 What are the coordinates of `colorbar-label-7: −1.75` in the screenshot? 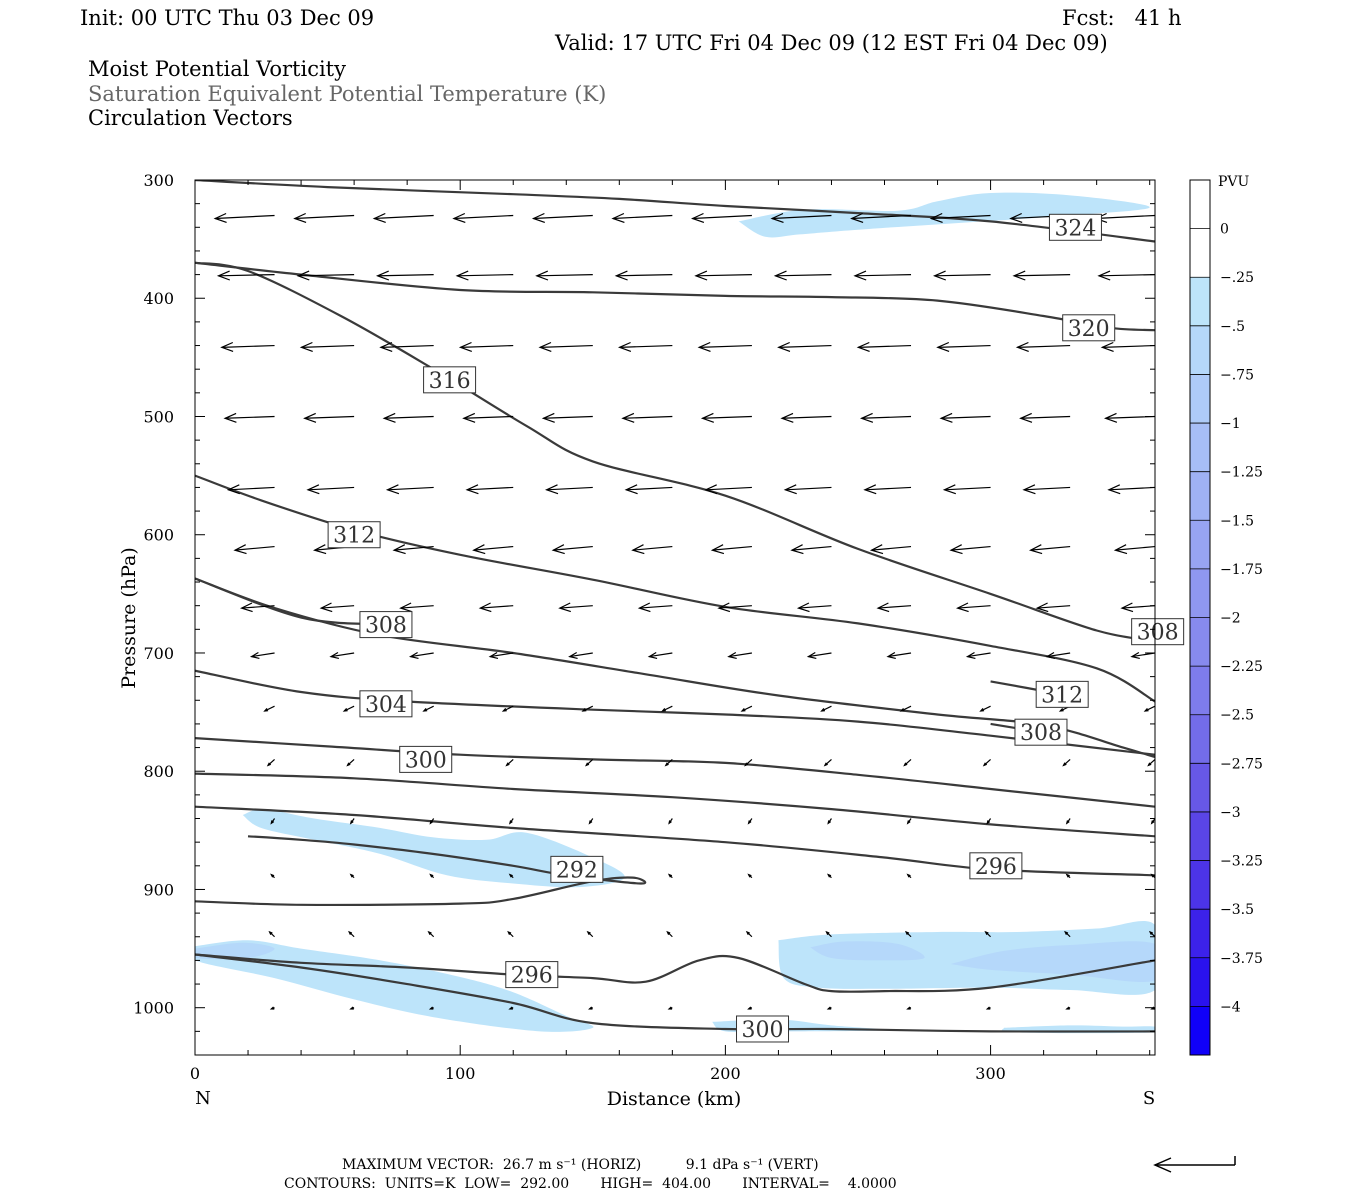 It's located at (1241, 570).